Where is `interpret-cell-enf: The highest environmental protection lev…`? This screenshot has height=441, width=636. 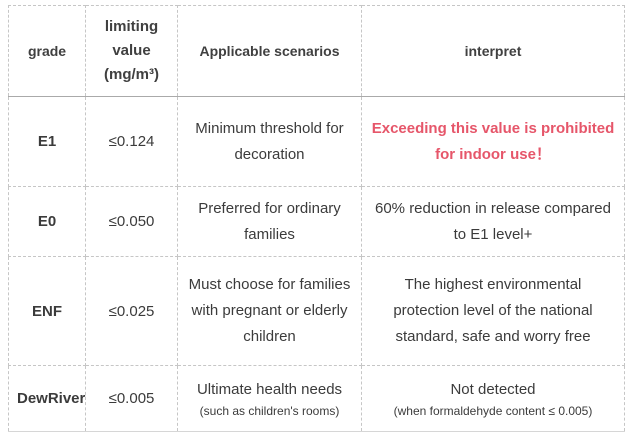
interpret-cell-enf: The highest environmental protection lev… is located at coordinates (493, 311).